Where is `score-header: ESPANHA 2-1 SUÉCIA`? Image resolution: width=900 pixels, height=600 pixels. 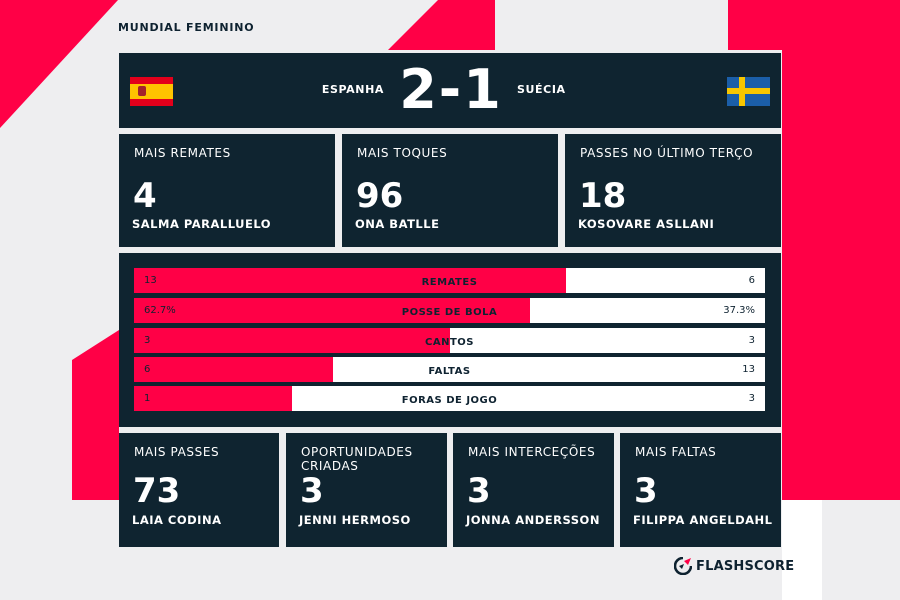 score-header: ESPANHA 2-1 SUÉCIA is located at coordinates (450, 90).